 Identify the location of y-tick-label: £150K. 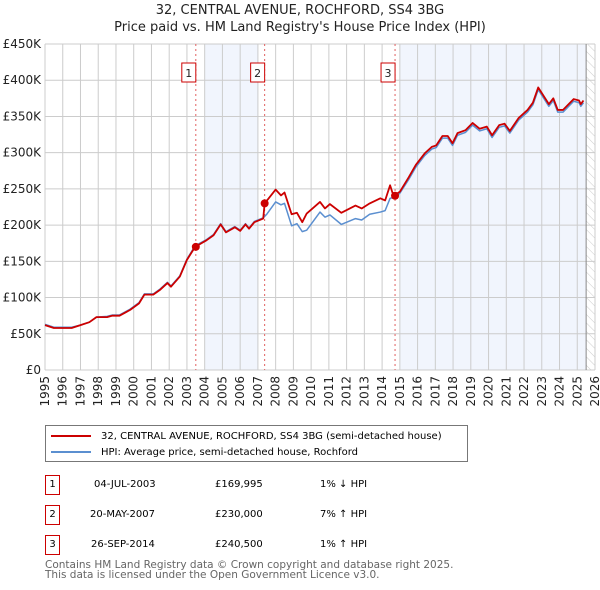
(23, 261).